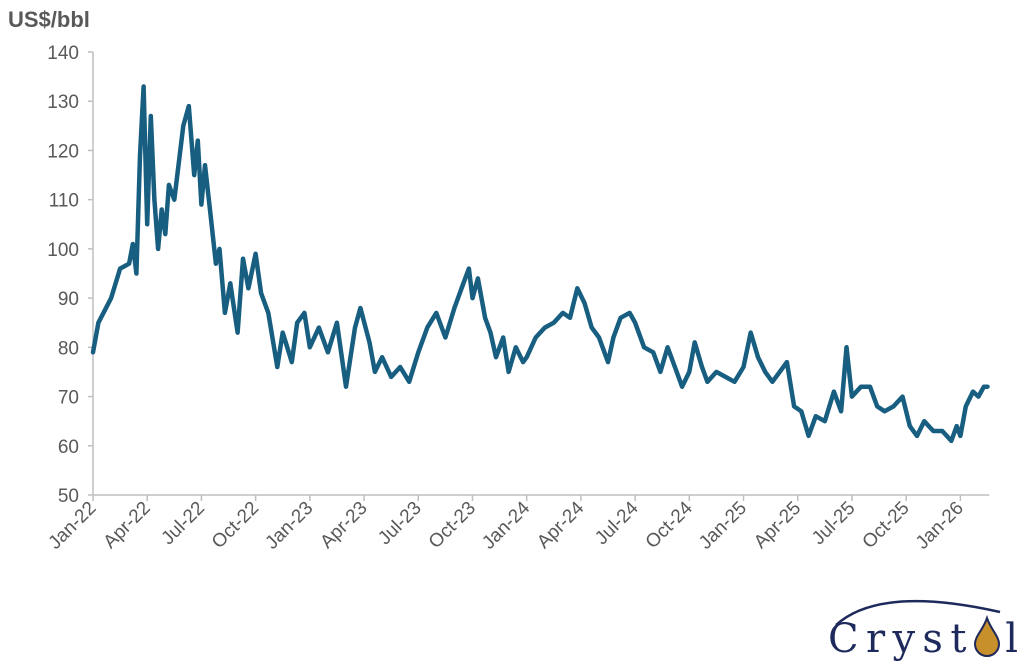 This screenshot has width=1024, height=664. What do you see at coordinates (68, 299) in the screenshot?
I see `y-tick-label: 90` at bounding box center [68, 299].